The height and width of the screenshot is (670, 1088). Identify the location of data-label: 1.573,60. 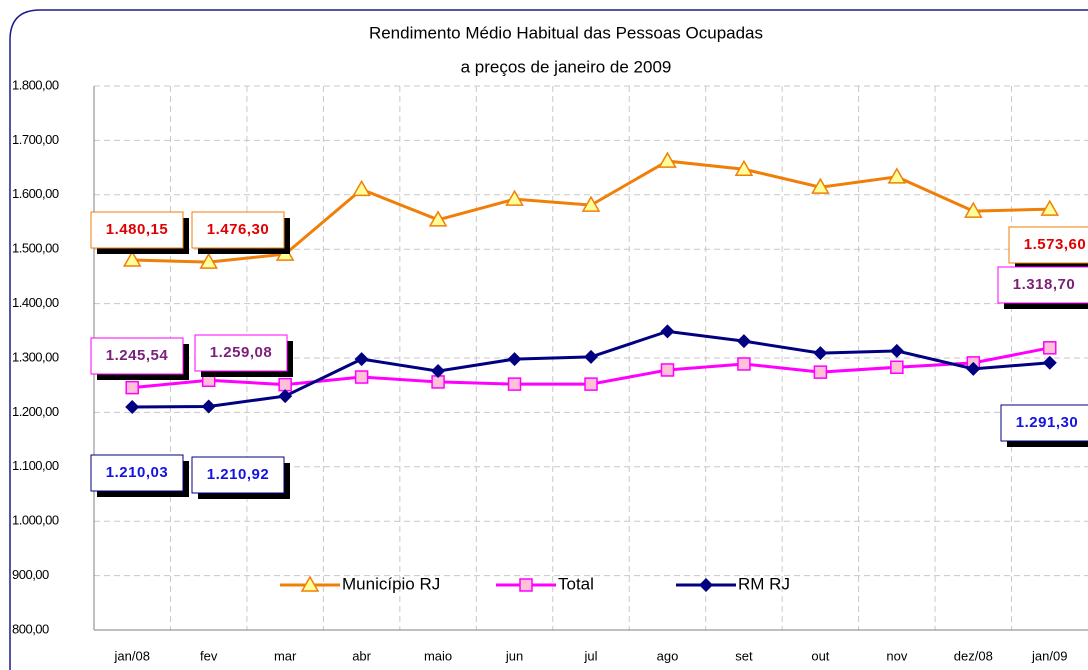
(1055, 244).